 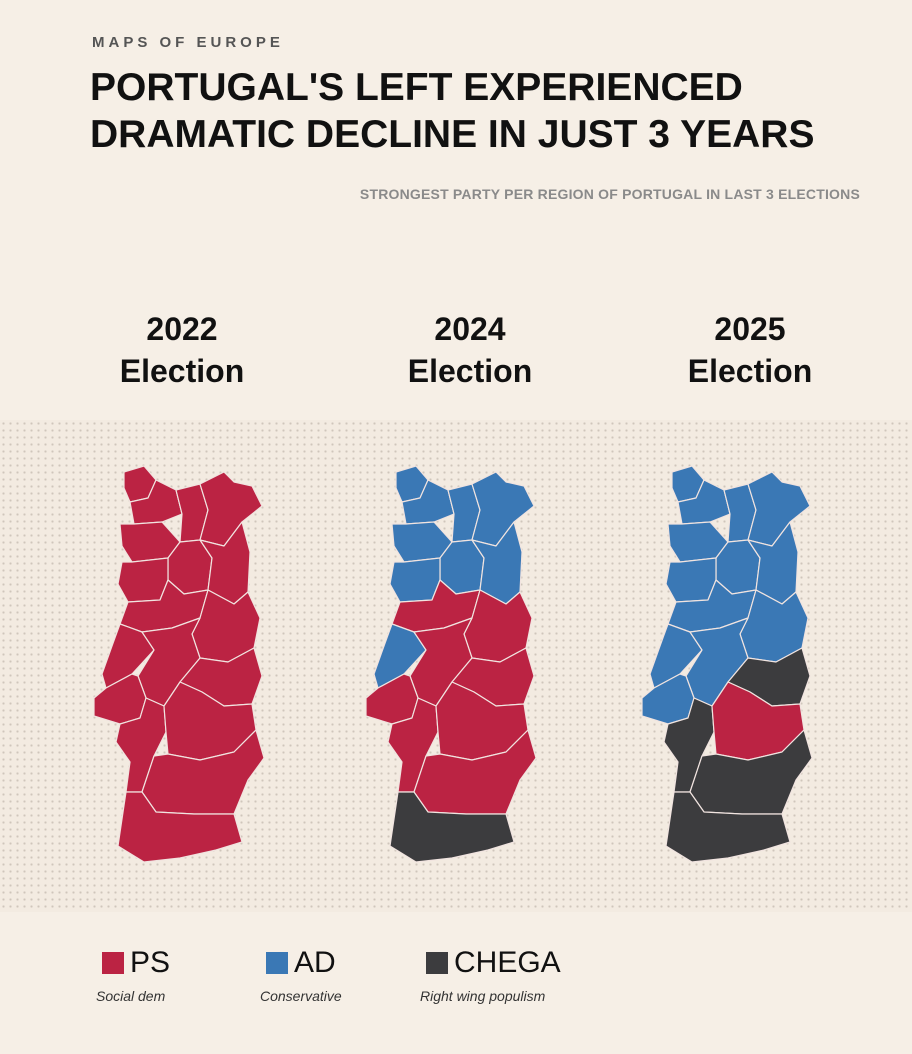 I want to click on year-label-2025: 2025 Election, so click(x=750, y=350).